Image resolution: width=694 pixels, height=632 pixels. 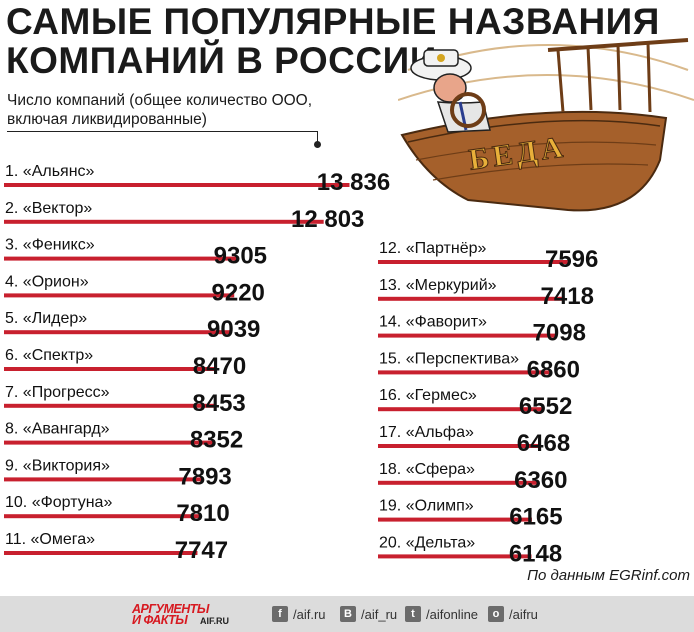 What do you see at coordinates (240, 256) in the screenshot?
I see `bar-value-label: 9305` at bounding box center [240, 256].